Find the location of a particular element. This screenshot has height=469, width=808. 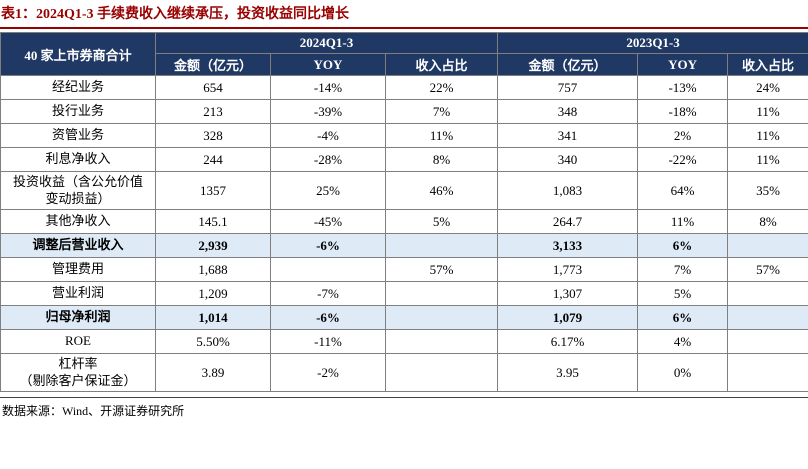

row-cell: 264.7 is located at coordinates (568, 221).